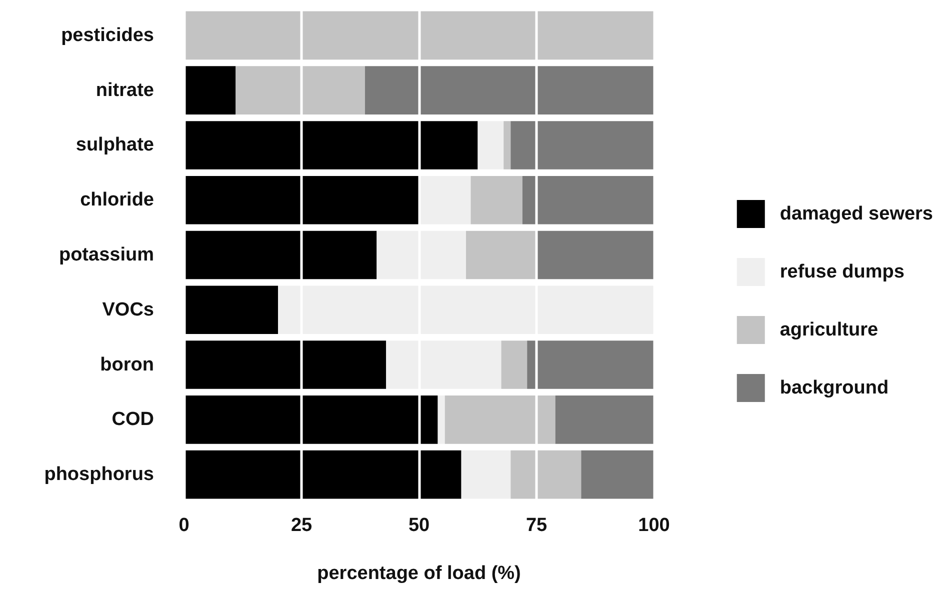 This screenshot has width=946, height=602. Describe the element at coordinates (184, 525) in the screenshot. I see `x-tick-label: 0` at that location.